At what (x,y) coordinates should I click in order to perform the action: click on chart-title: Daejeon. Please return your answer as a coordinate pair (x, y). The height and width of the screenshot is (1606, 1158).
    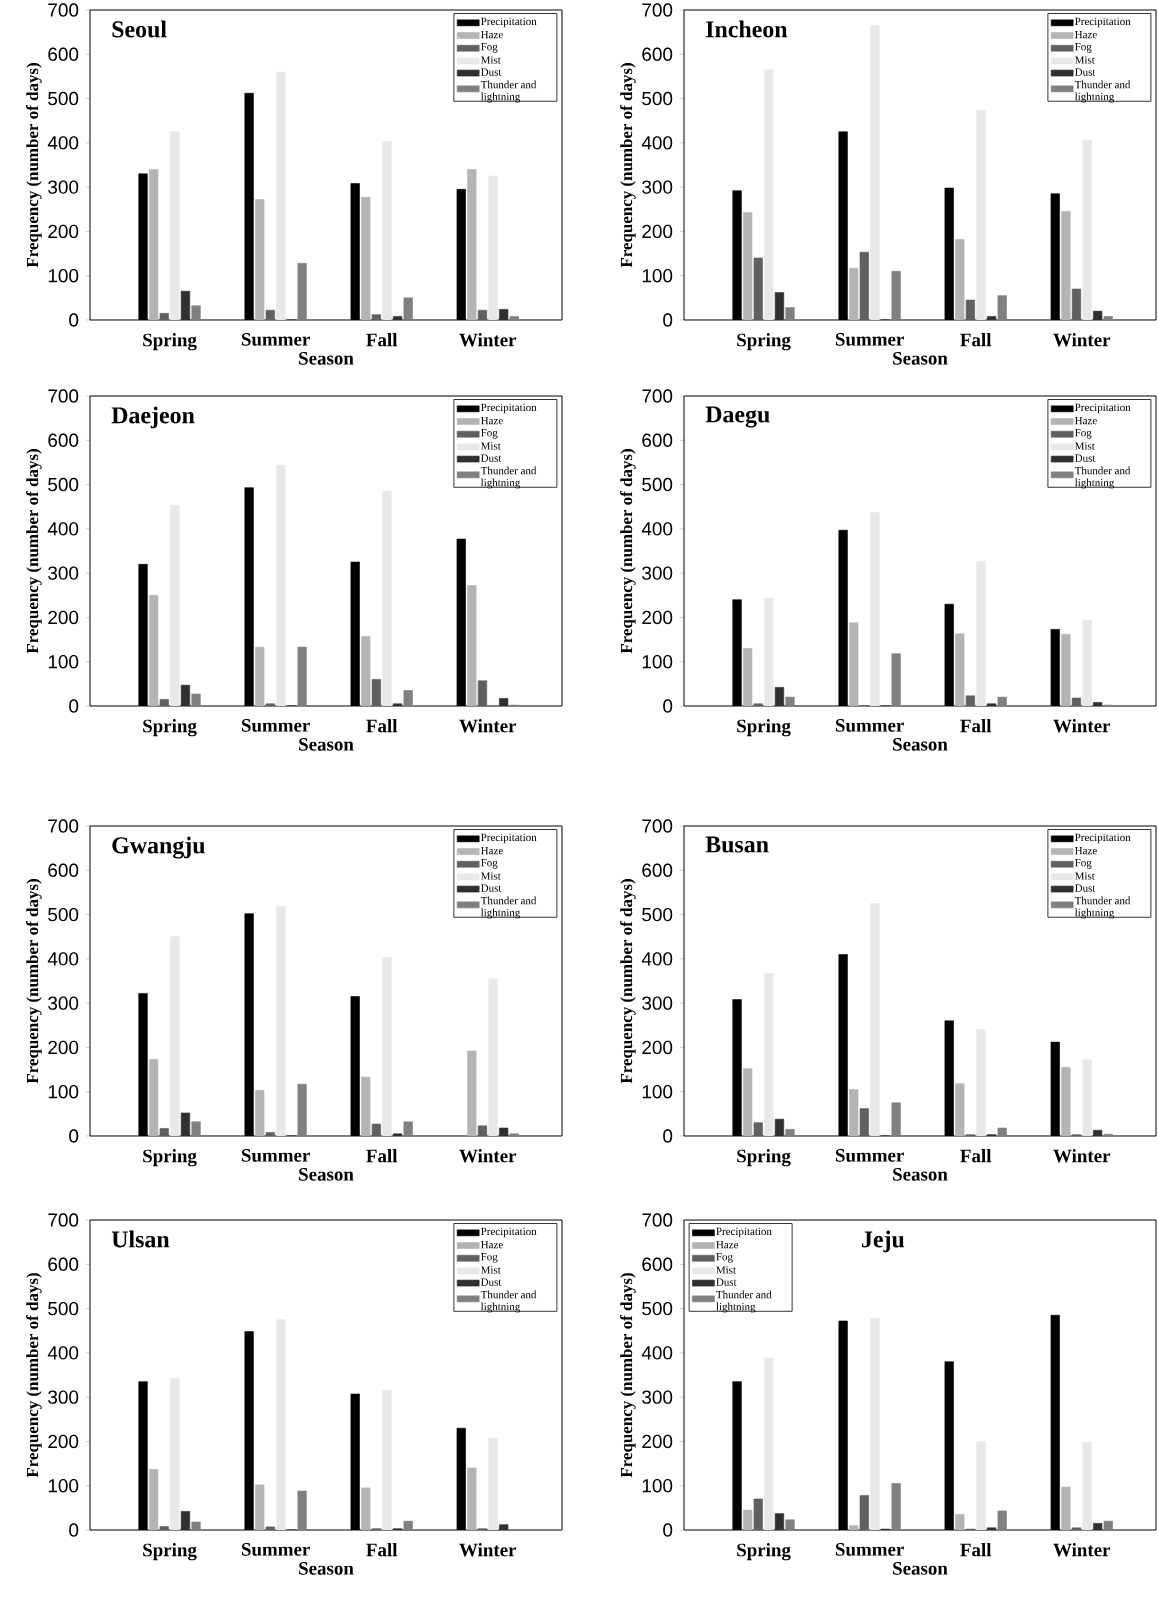
    Looking at the image, I should click on (153, 417).